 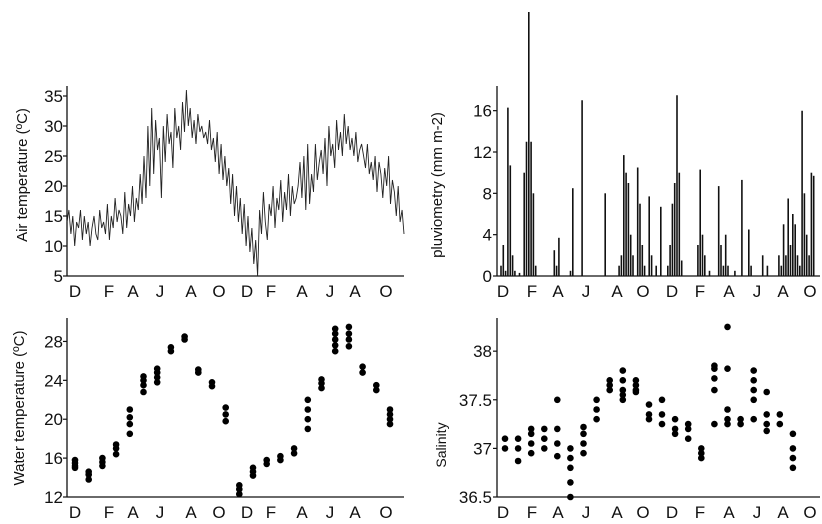 What do you see at coordinates (330, 512) in the screenshot?
I see `water-xtick-label: J` at bounding box center [330, 512].